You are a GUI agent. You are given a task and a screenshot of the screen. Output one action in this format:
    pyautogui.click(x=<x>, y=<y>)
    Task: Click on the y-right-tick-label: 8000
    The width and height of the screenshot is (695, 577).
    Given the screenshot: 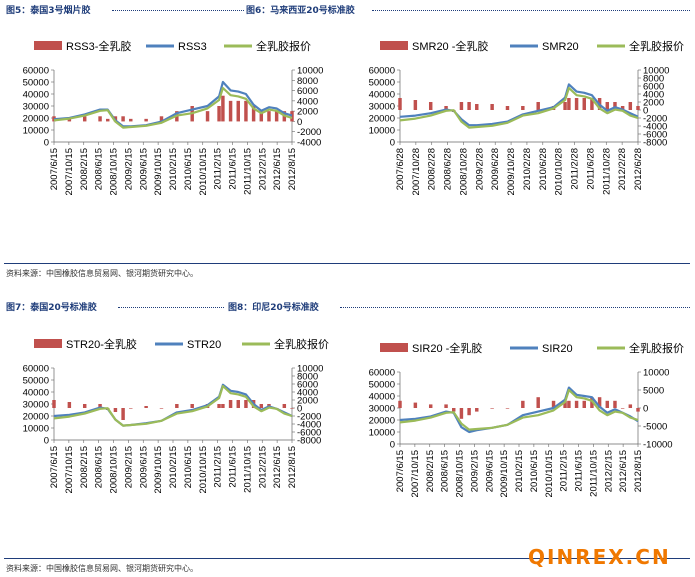 What is the action you would take?
    pyautogui.click(x=653, y=79)
    